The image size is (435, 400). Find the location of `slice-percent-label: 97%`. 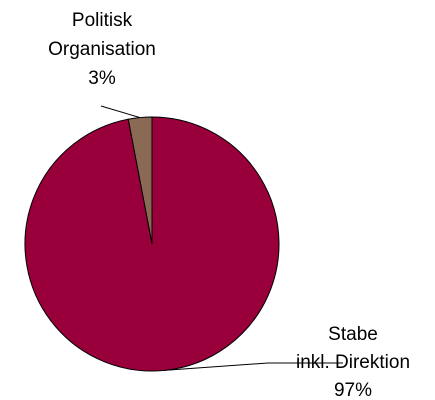

slice-percent-label: 97% is located at coordinates (353, 390).